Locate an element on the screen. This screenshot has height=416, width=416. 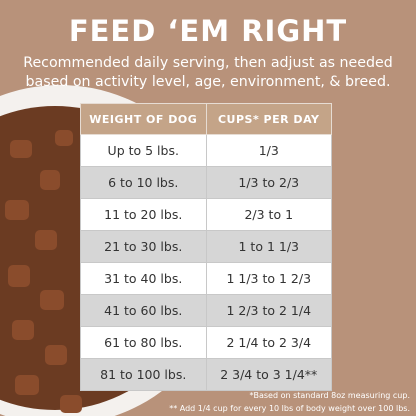
table-cell: 1 to 1 1/3 is located at coordinates (268, 246).